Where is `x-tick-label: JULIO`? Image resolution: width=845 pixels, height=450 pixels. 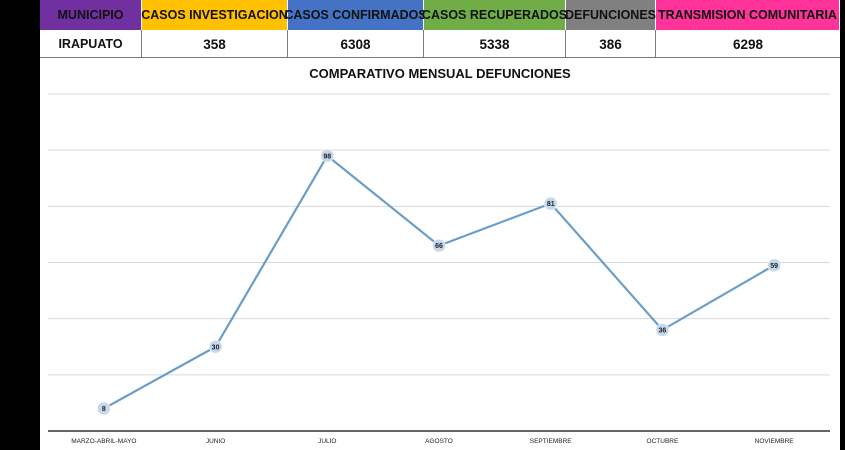 x-tick-label: JULIO is located at coordinates (327, 441).